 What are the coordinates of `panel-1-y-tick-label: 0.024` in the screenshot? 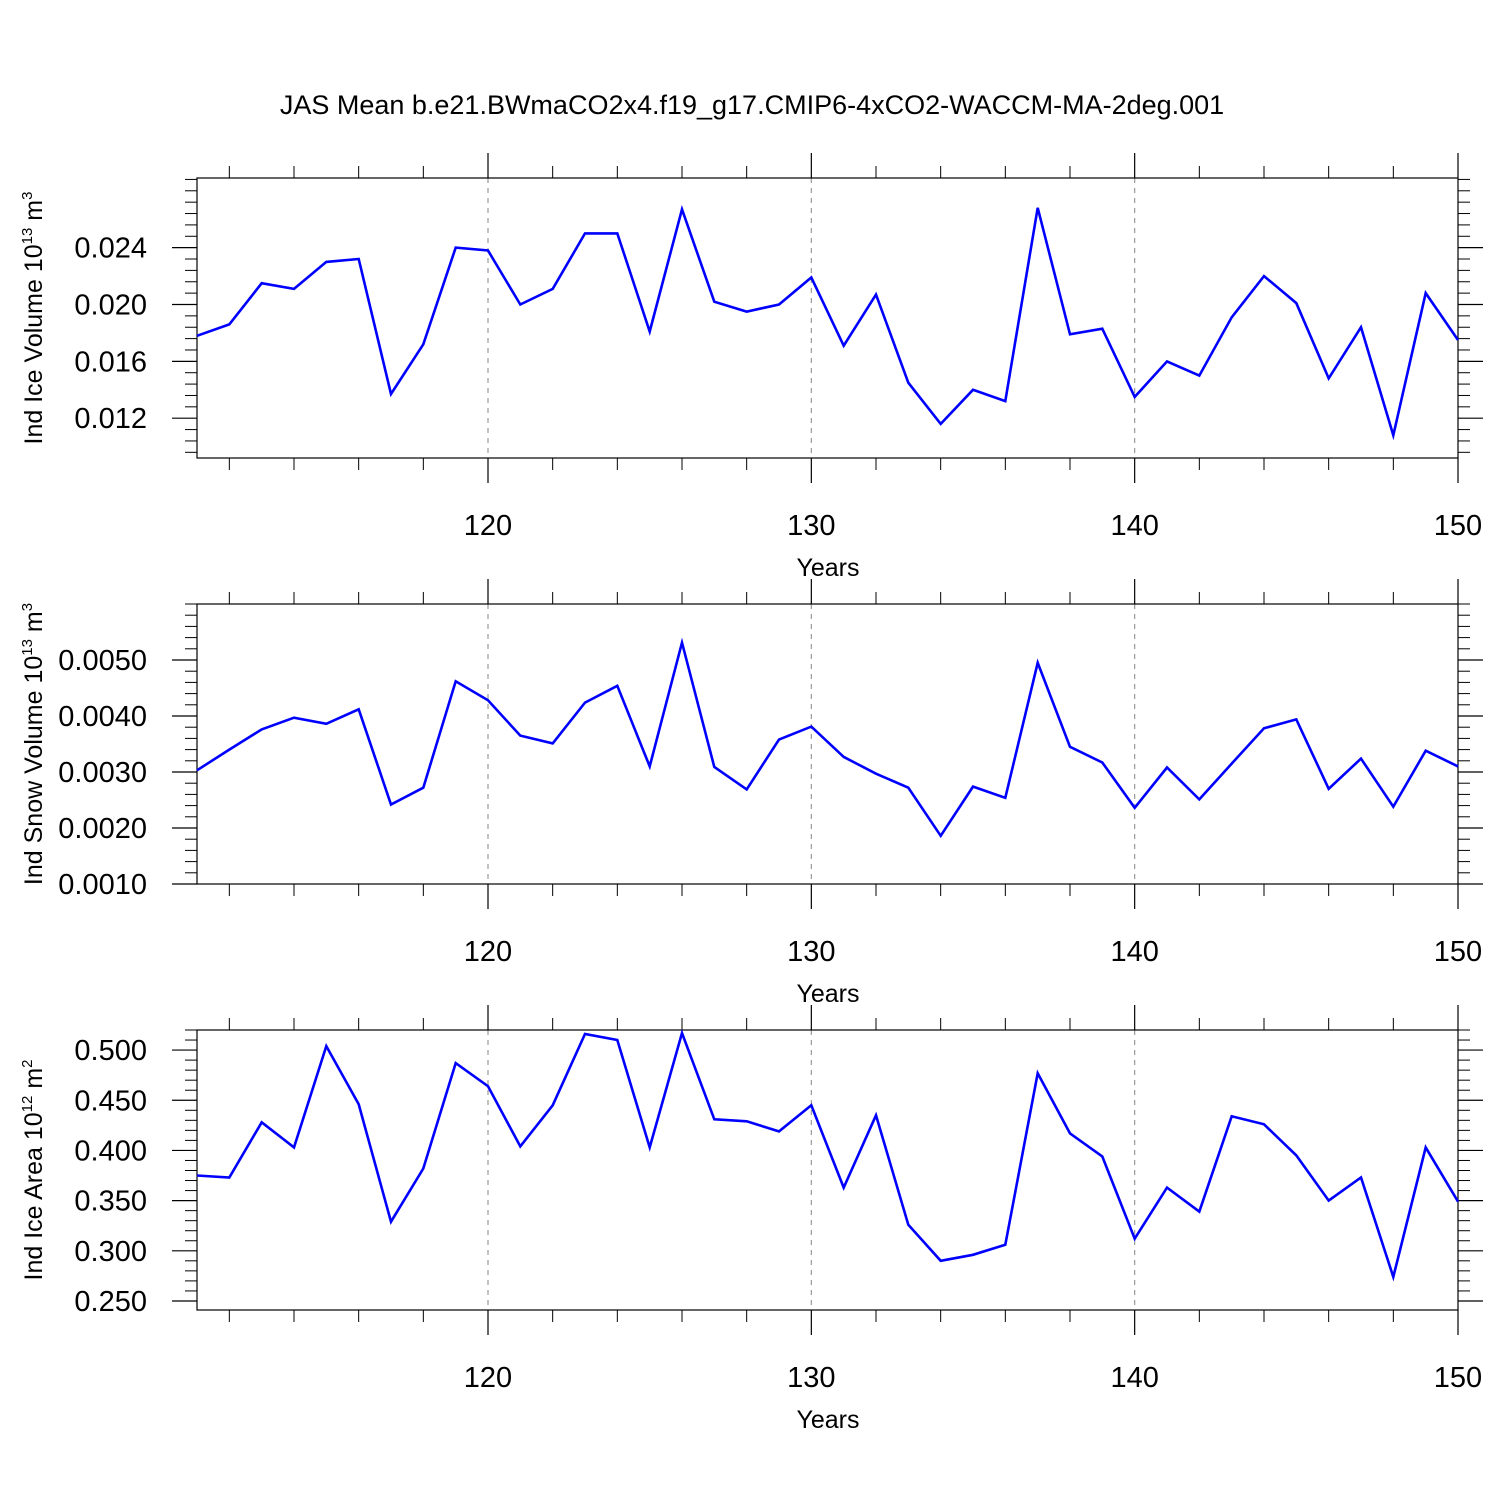 It's located at (110, 249).